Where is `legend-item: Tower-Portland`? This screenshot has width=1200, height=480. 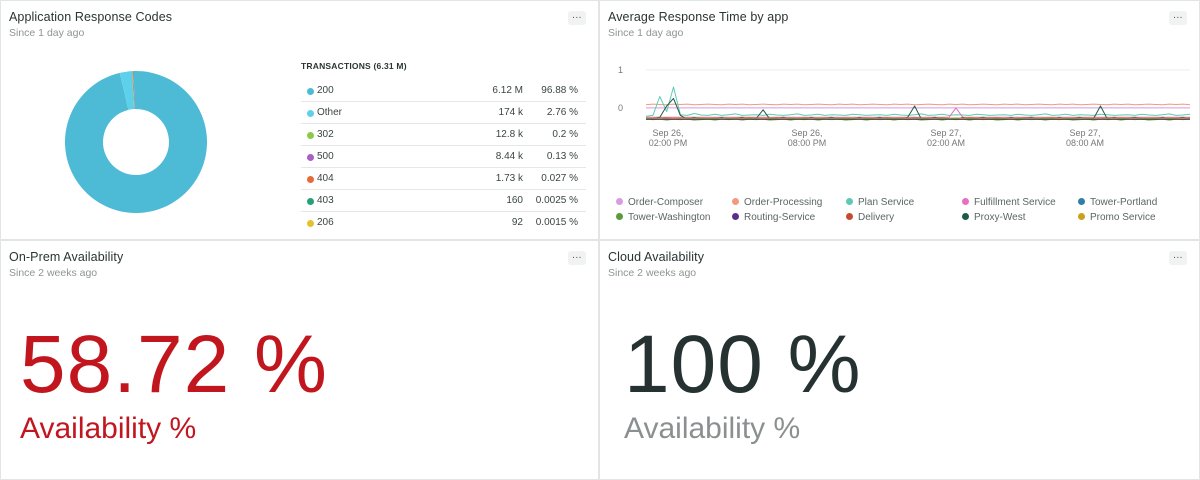
legend-item: Tower-Portland is located at coordinates (1117, 202).